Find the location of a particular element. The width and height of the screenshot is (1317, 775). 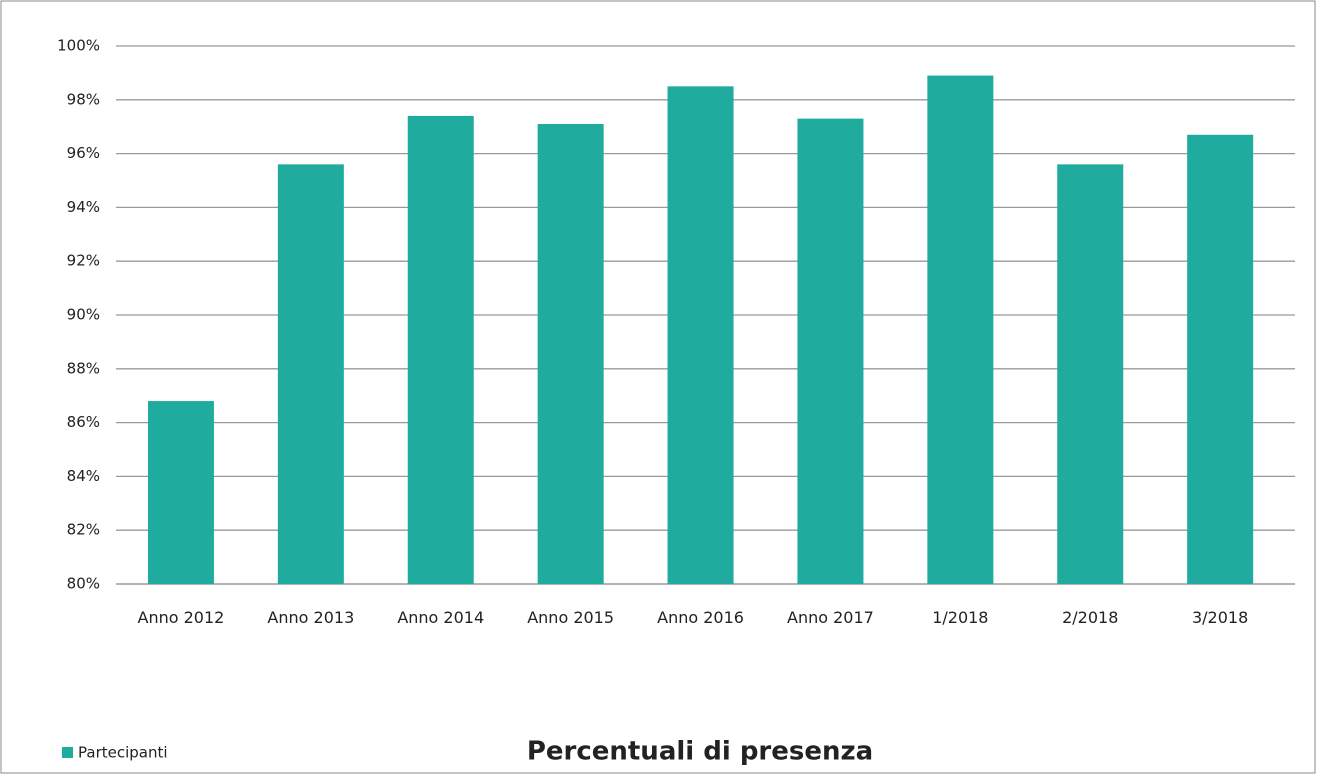

y-tick-label: 88% is located at coordinates (83, 368).